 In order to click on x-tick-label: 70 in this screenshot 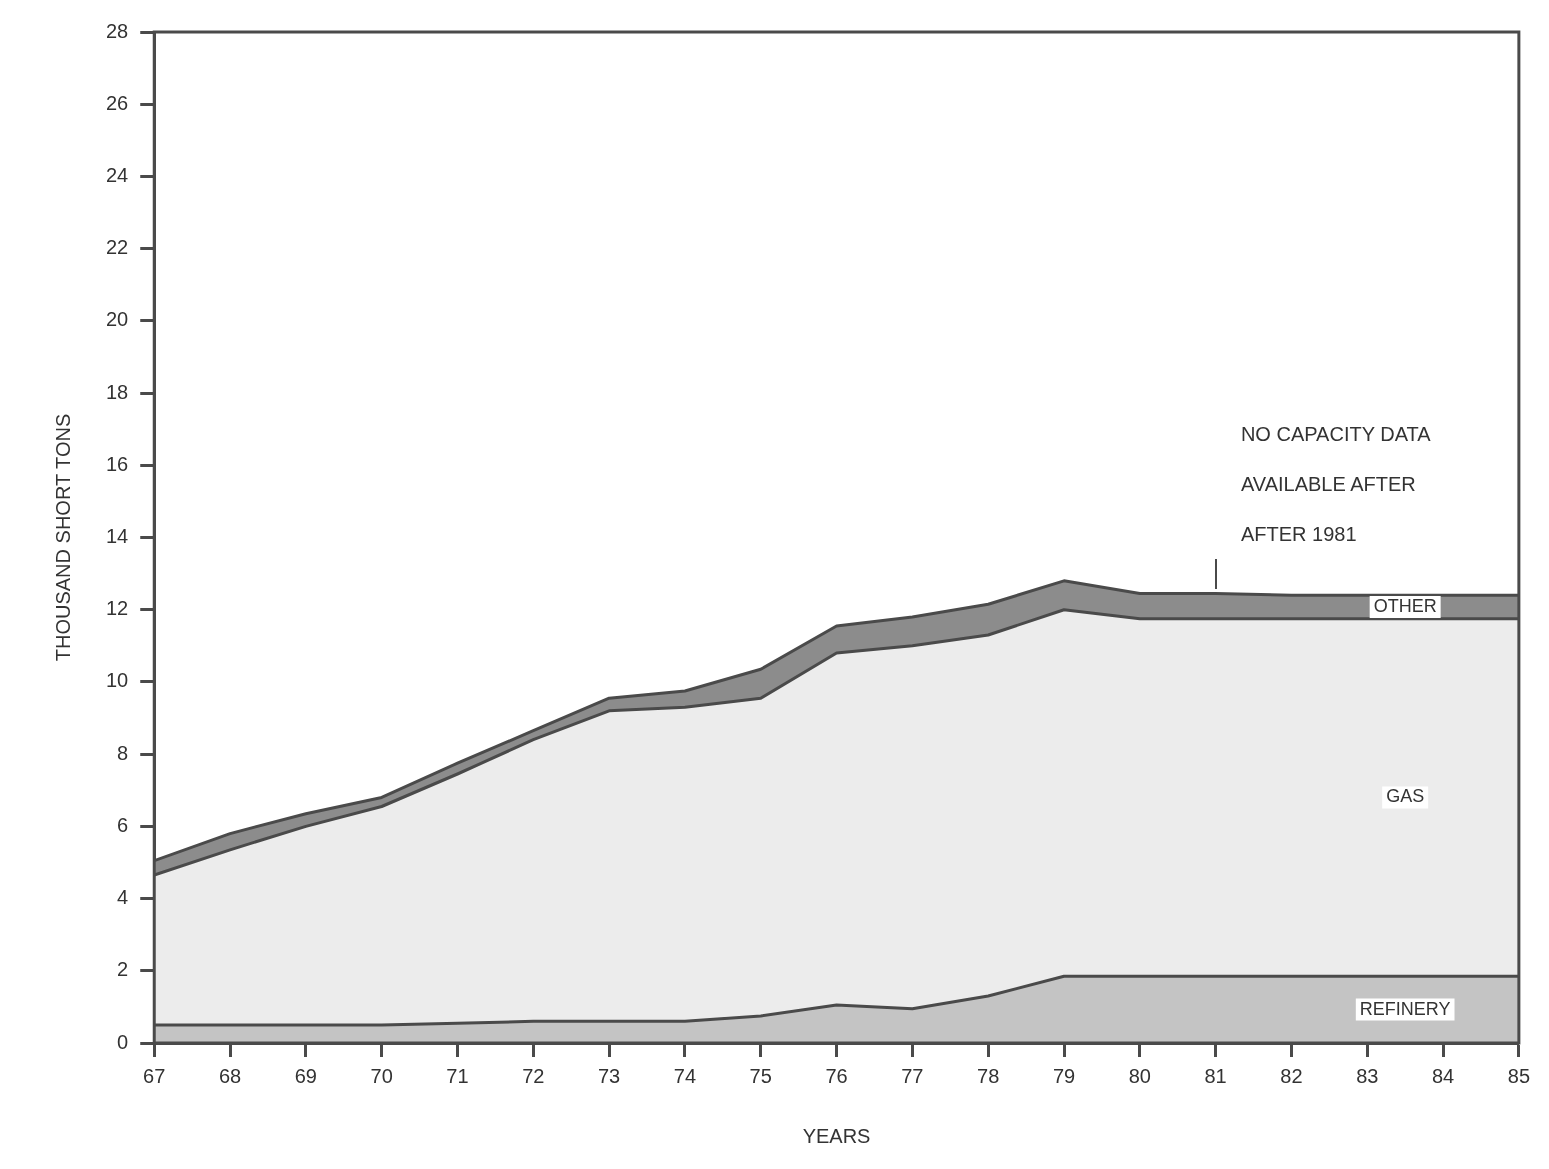, I will do `click(381, 1075)`.